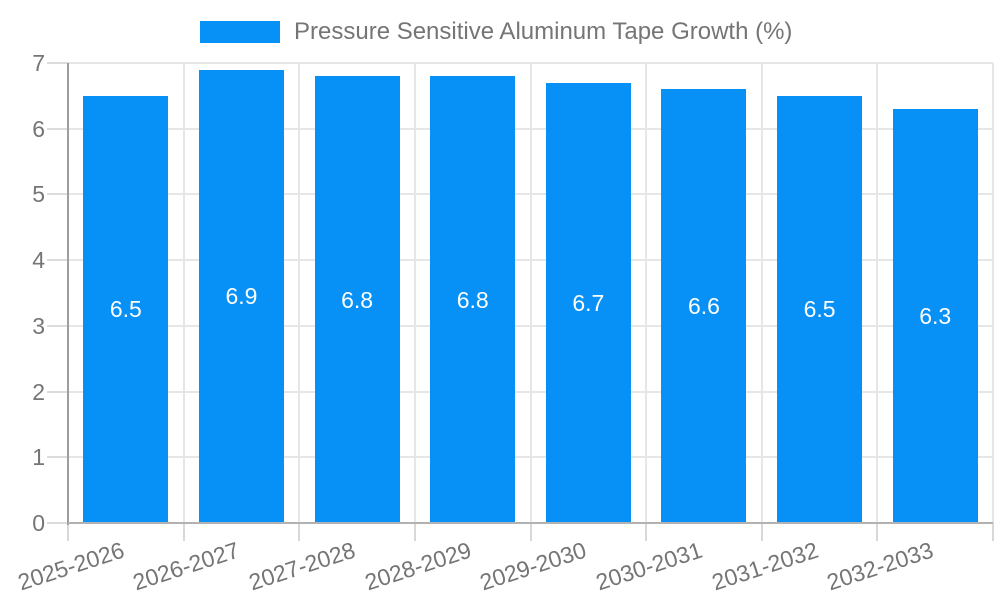 This screenshot has width=1000, height=600. I want to click on y-axis-tick-label: 2, so click(38, 391).